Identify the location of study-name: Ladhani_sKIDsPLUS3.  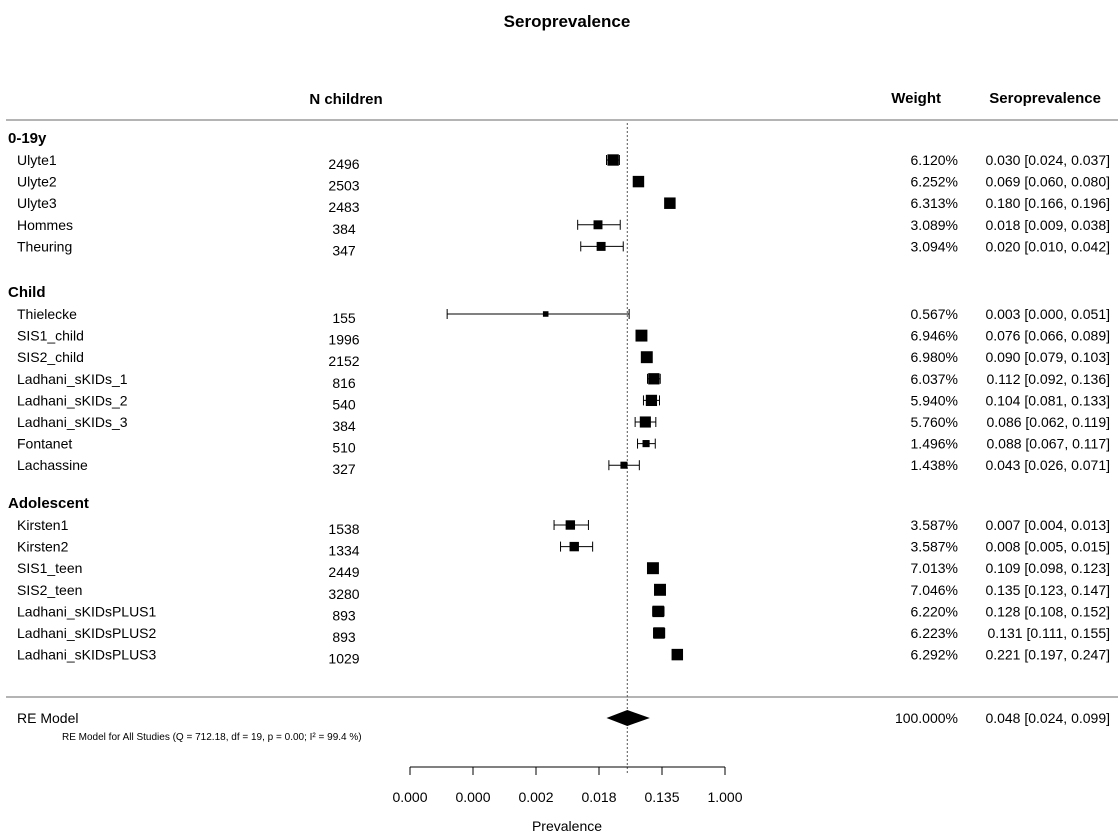
(87, 655).